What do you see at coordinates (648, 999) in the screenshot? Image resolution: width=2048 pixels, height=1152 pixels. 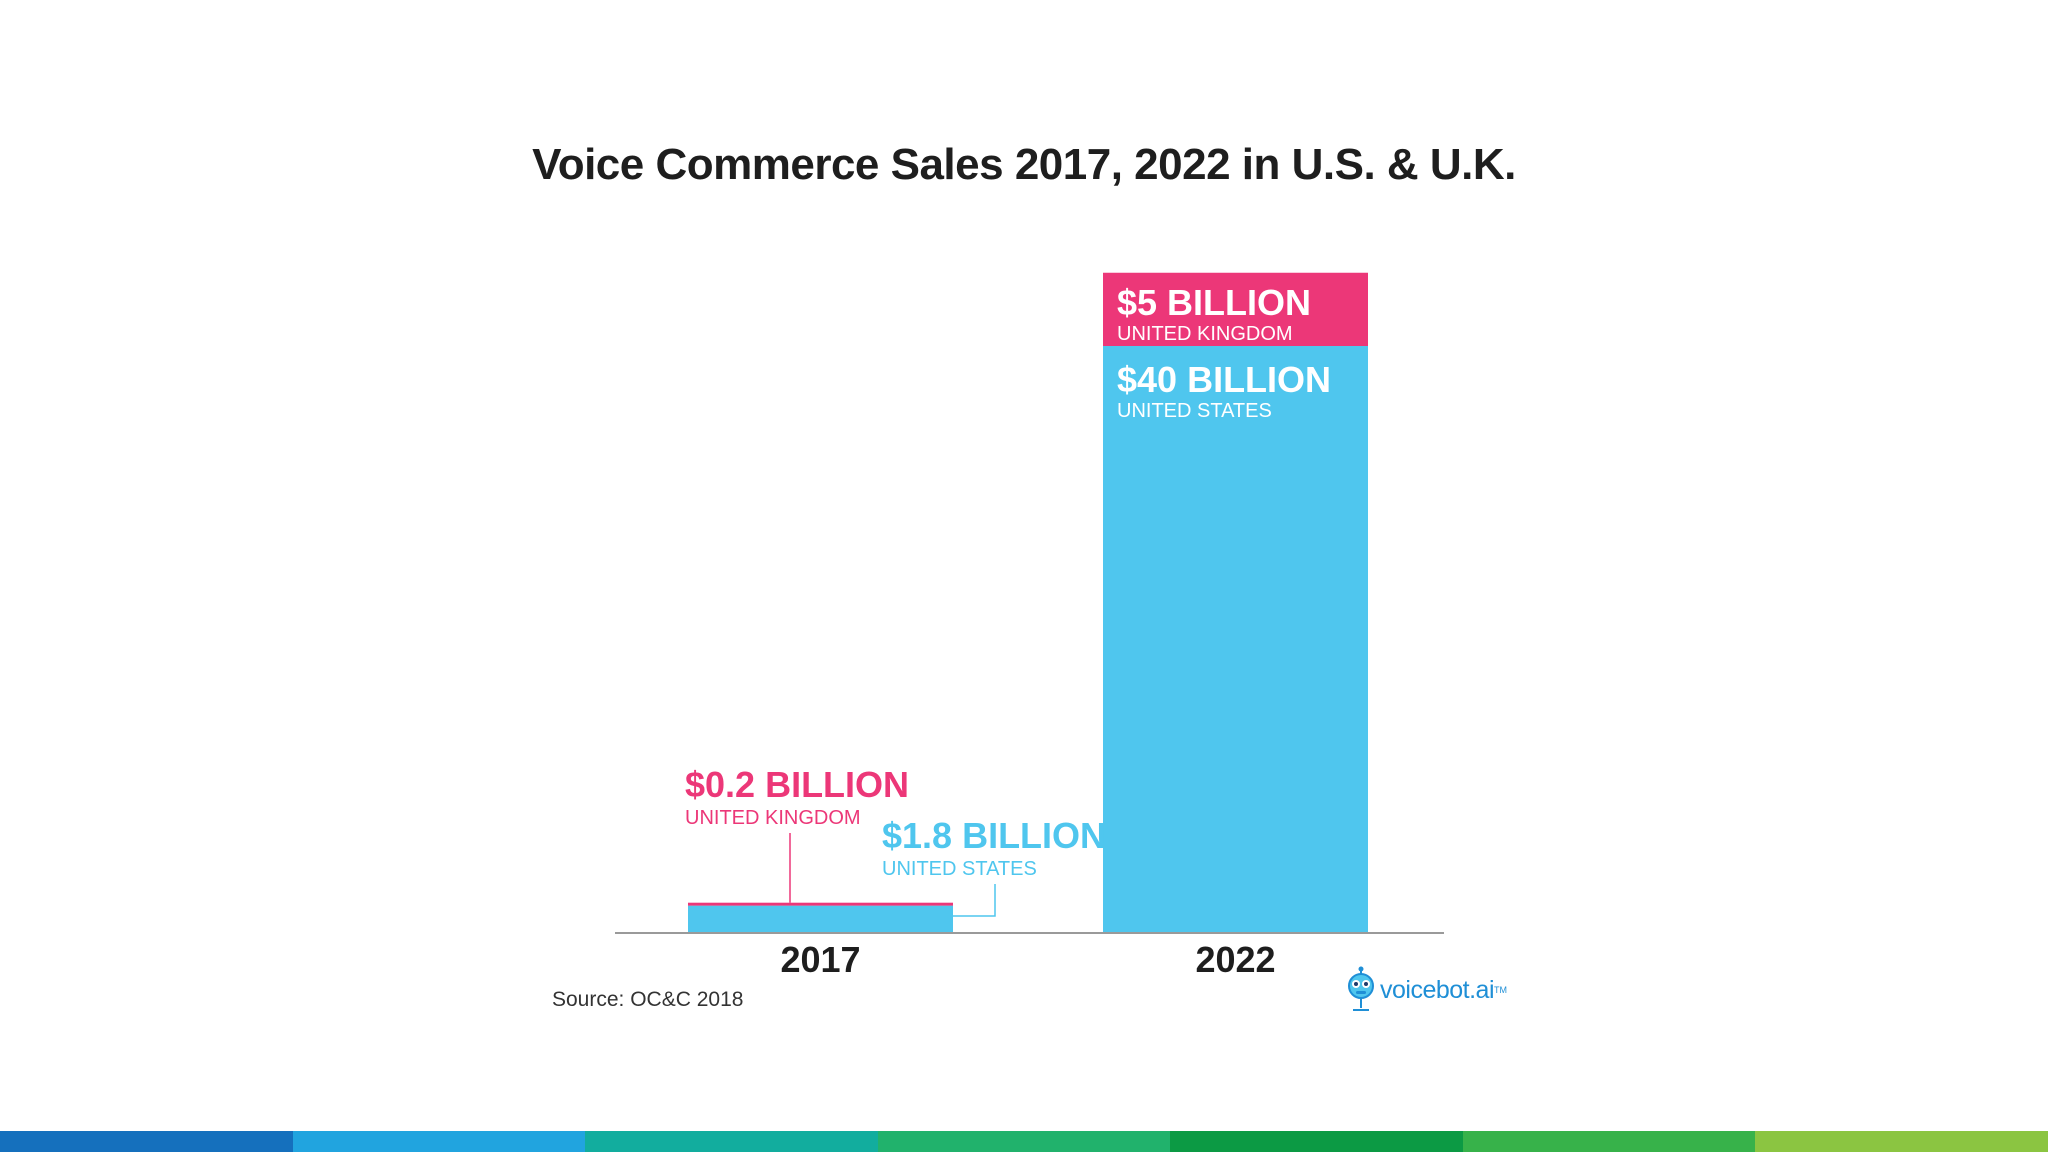 I see `source-note: Source: OC&C 2018` at bounding box center [648, 999].